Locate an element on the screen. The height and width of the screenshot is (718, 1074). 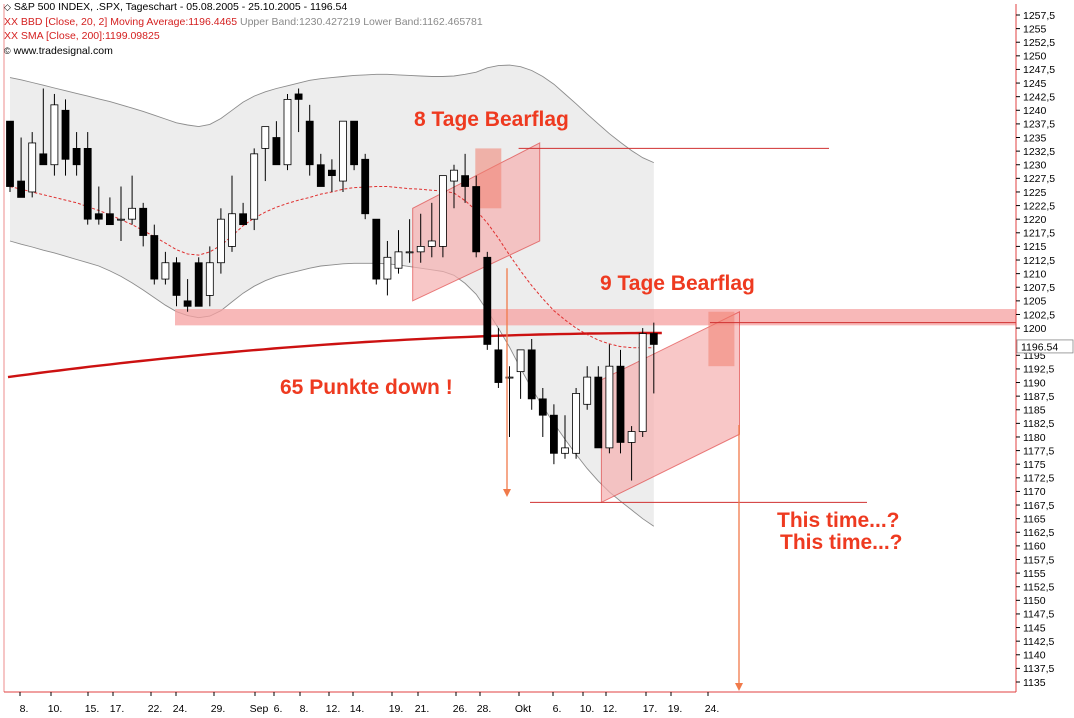
annotation-question-2: This time...? is located at coordinates (841, 542).